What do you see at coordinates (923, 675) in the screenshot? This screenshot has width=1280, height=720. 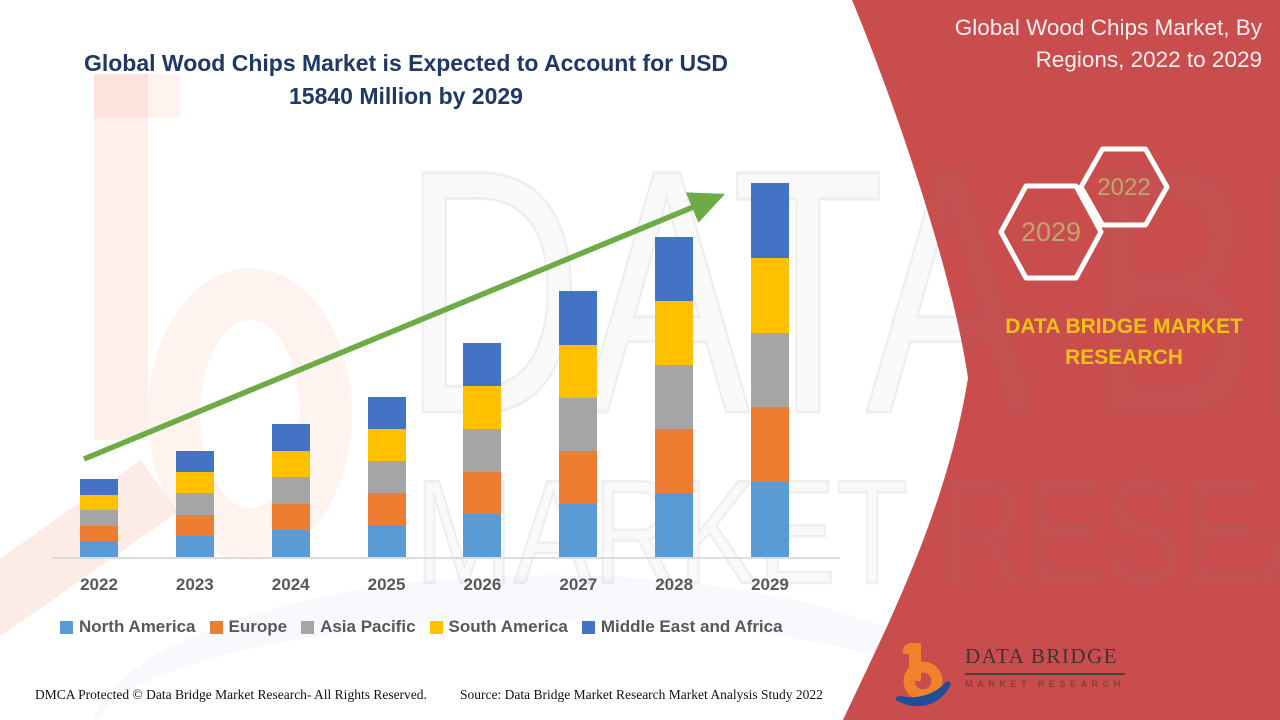 I see `company-logo-icon` at bounding box center [923, 675].